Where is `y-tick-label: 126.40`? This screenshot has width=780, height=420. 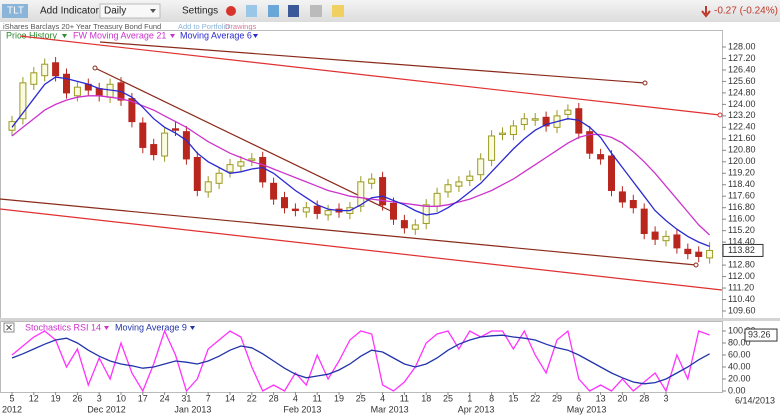
y-tick-label: 126.40 is located at coordinates (742, 69).